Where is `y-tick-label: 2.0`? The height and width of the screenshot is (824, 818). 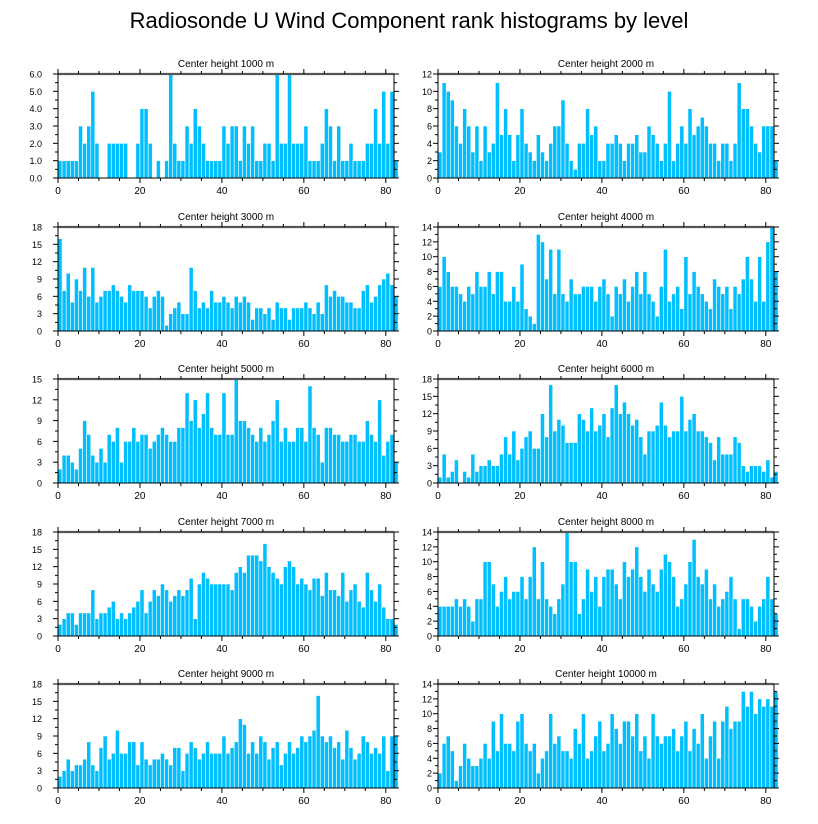
y-tick-label: 2.0 is located at coordinates (35, 144).